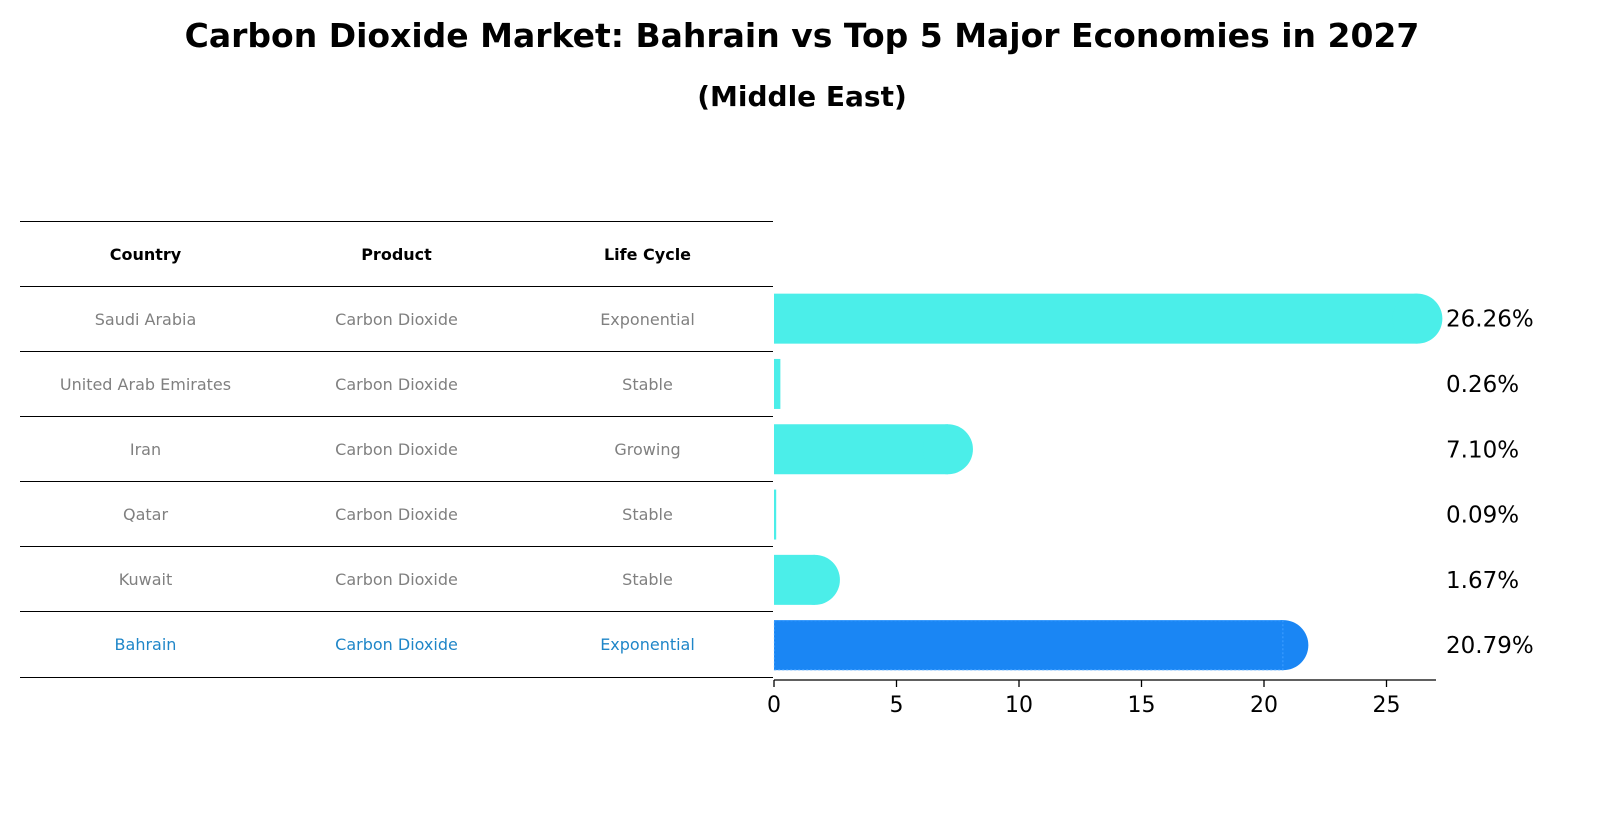  Describe the element at coordinates (647, 449) in the screenshot. I see `life-cycle-cell: Growing` at that location.